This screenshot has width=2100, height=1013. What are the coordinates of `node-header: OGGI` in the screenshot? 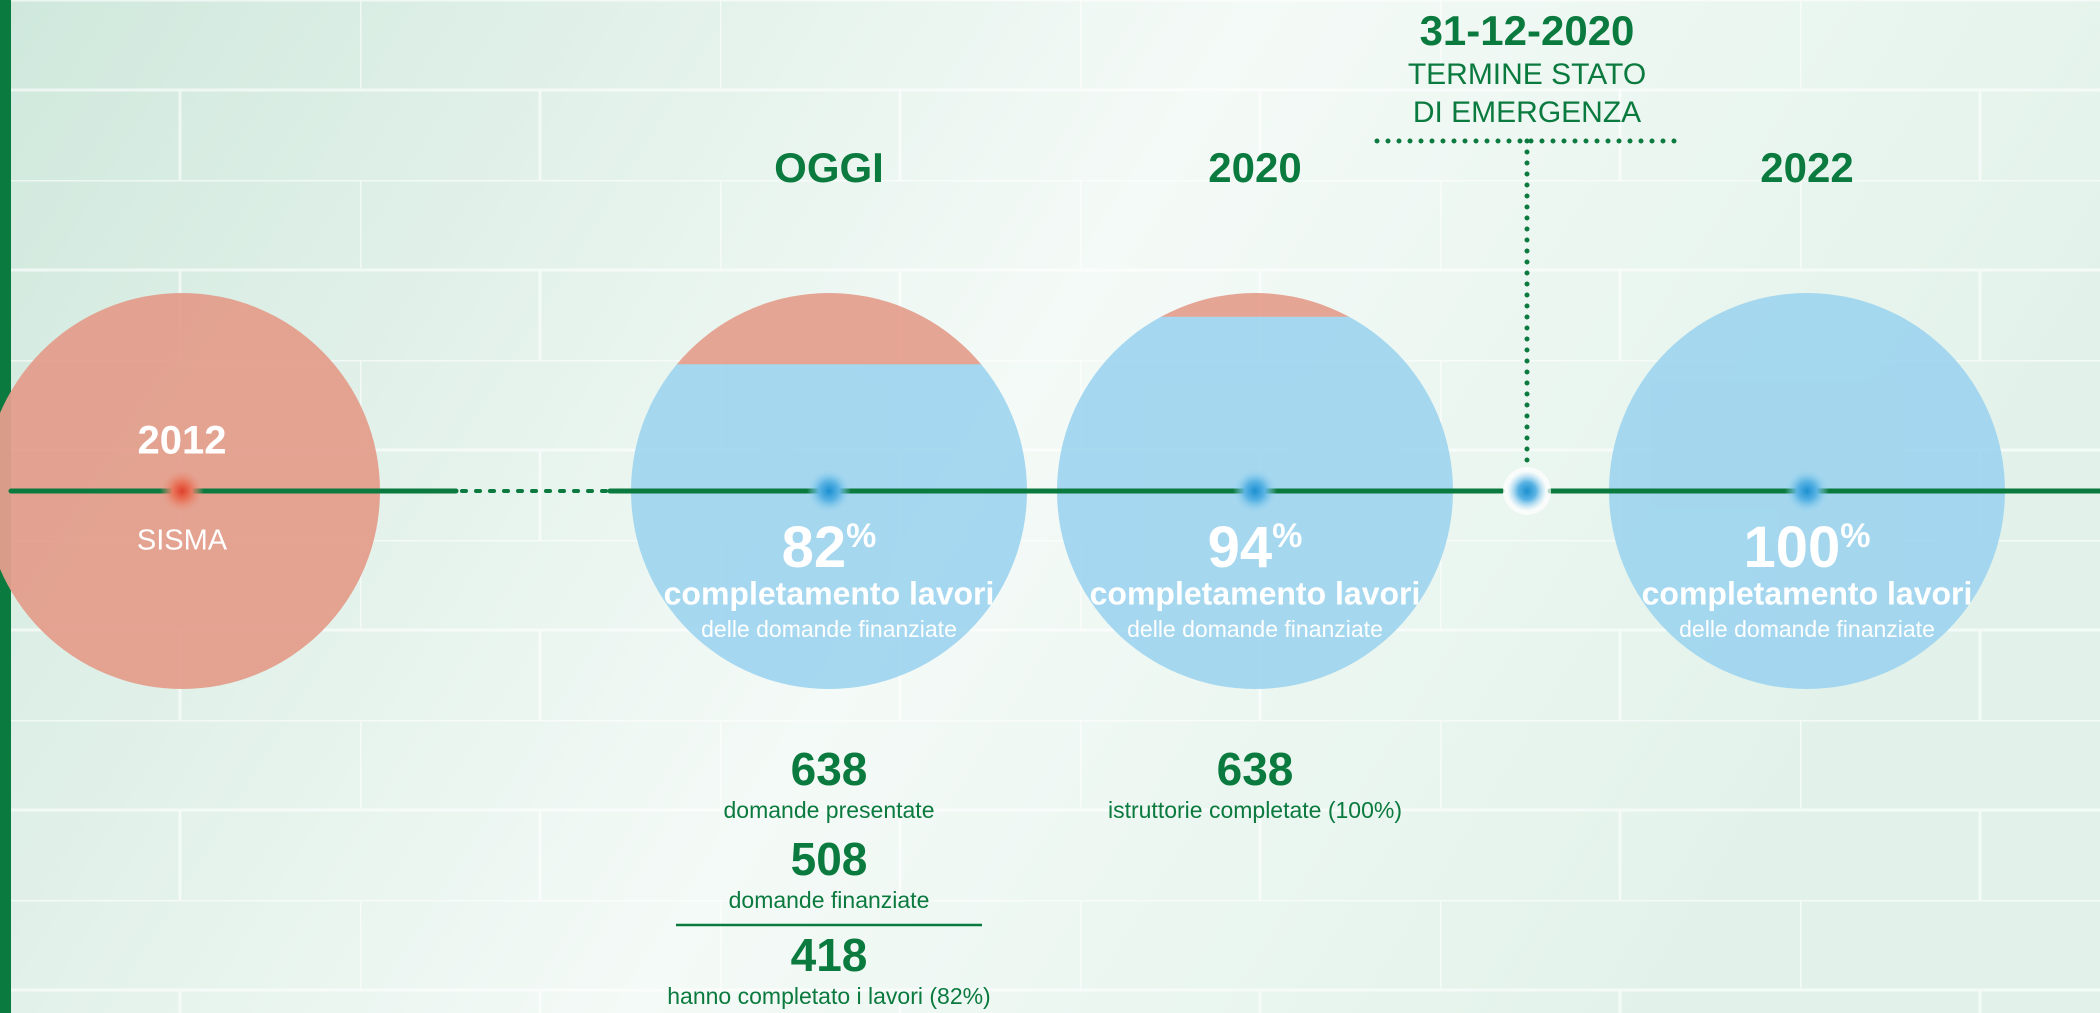 It's located at (829, 167).